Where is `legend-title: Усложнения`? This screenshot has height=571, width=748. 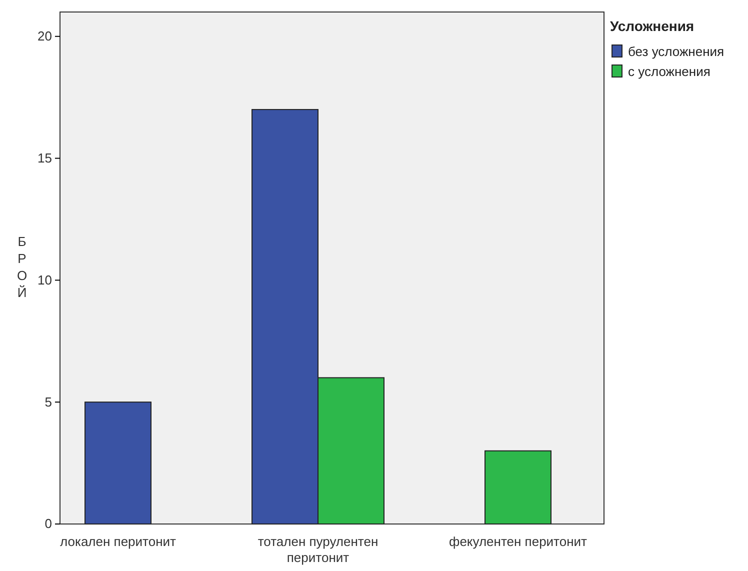
legend-title: Усложнения is located at coordinates (652, 26).